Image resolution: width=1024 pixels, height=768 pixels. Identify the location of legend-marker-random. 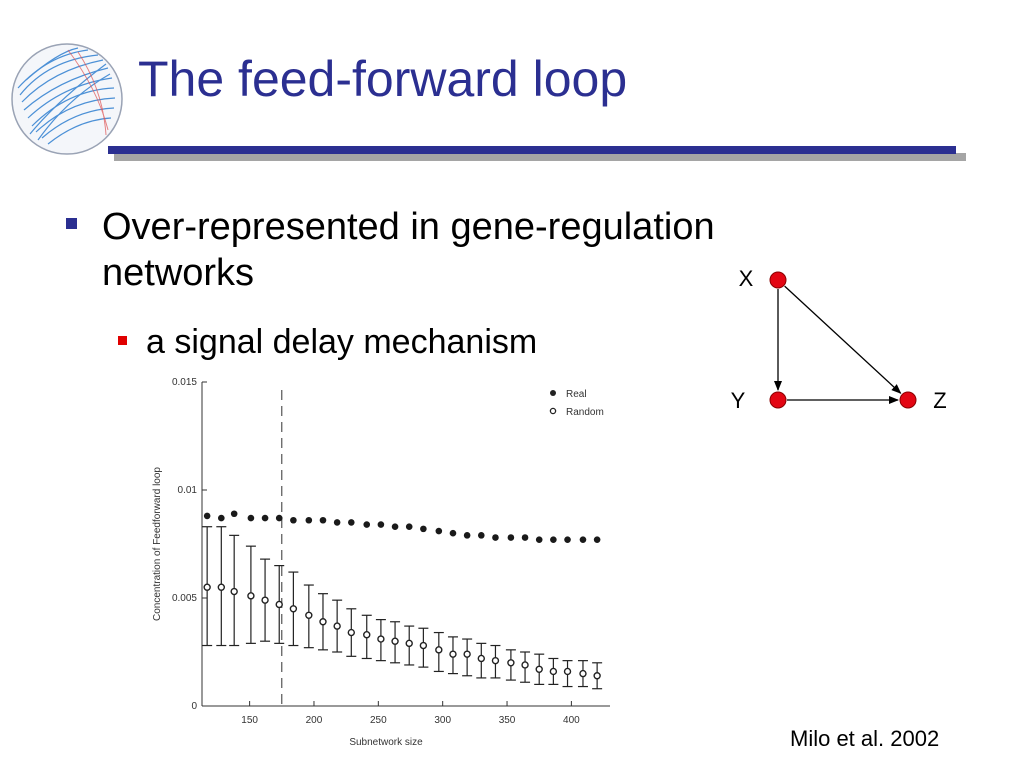
(553, 411).